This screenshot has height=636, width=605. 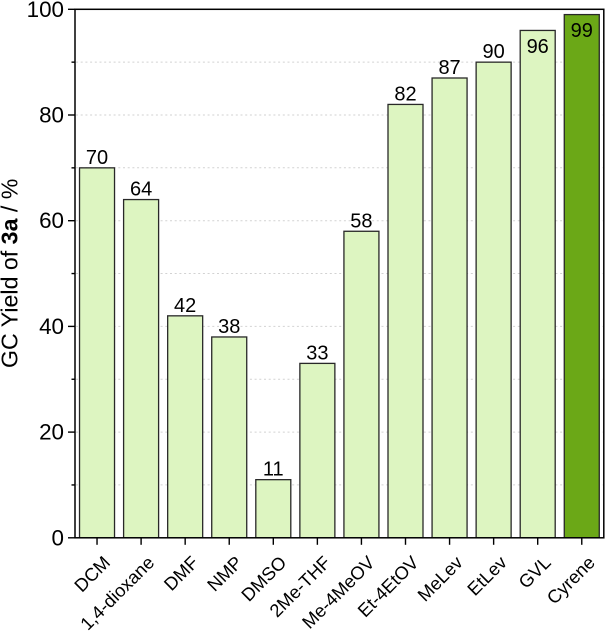 I want to click on svg-text: 82, so click(x=405, y=94).